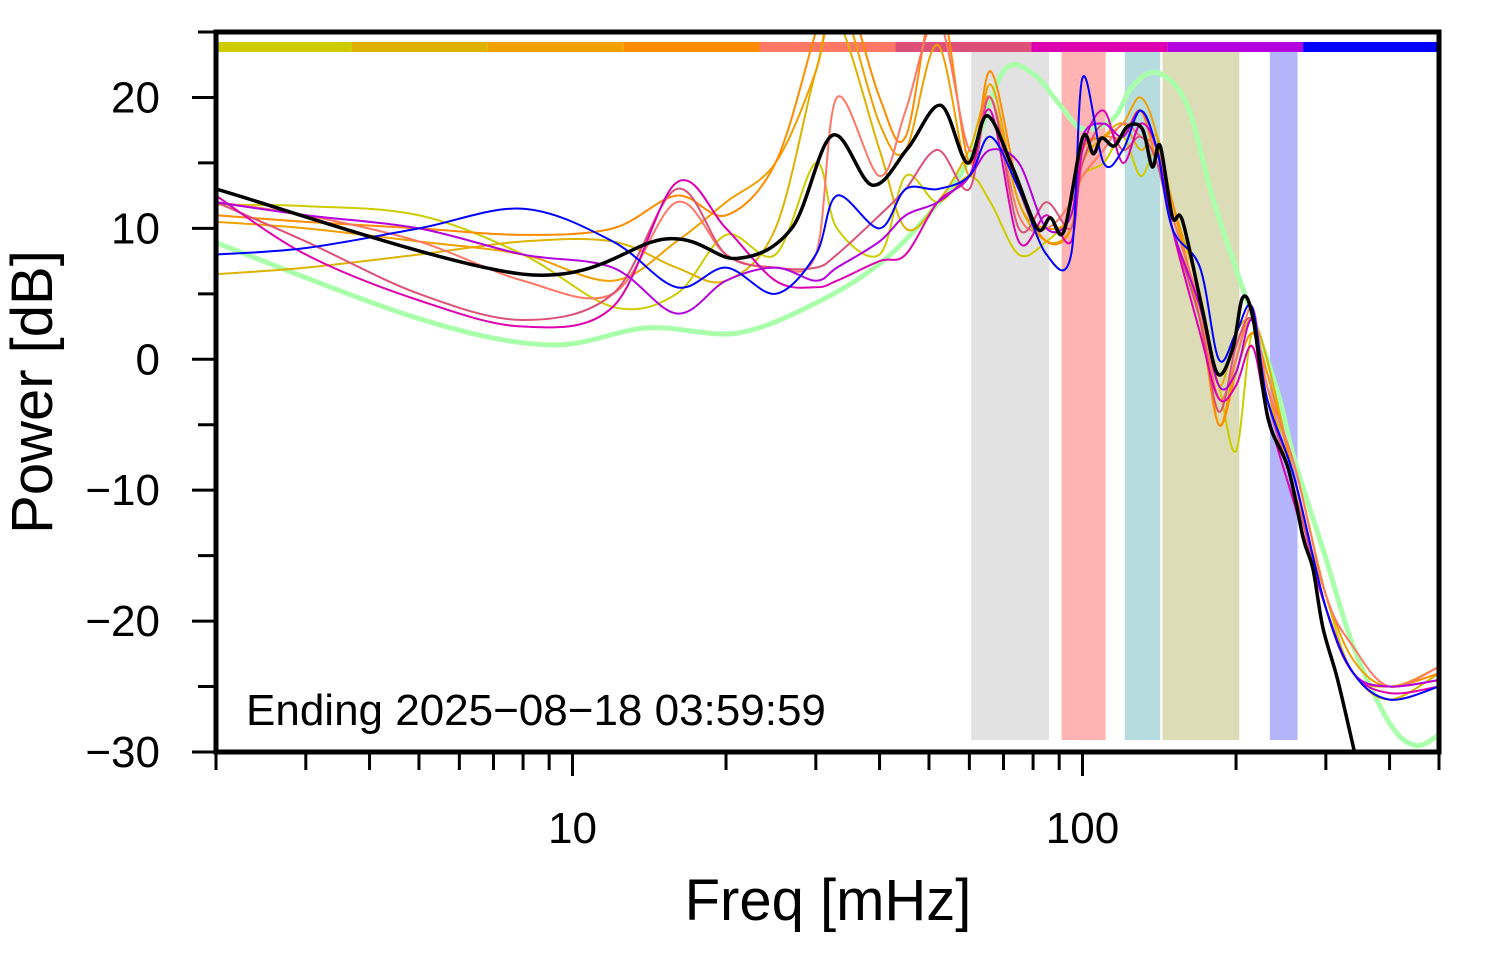  Describe the element at coordinates (572, 828) in the screenshot. I see `x-tick-label: 10` at that location.